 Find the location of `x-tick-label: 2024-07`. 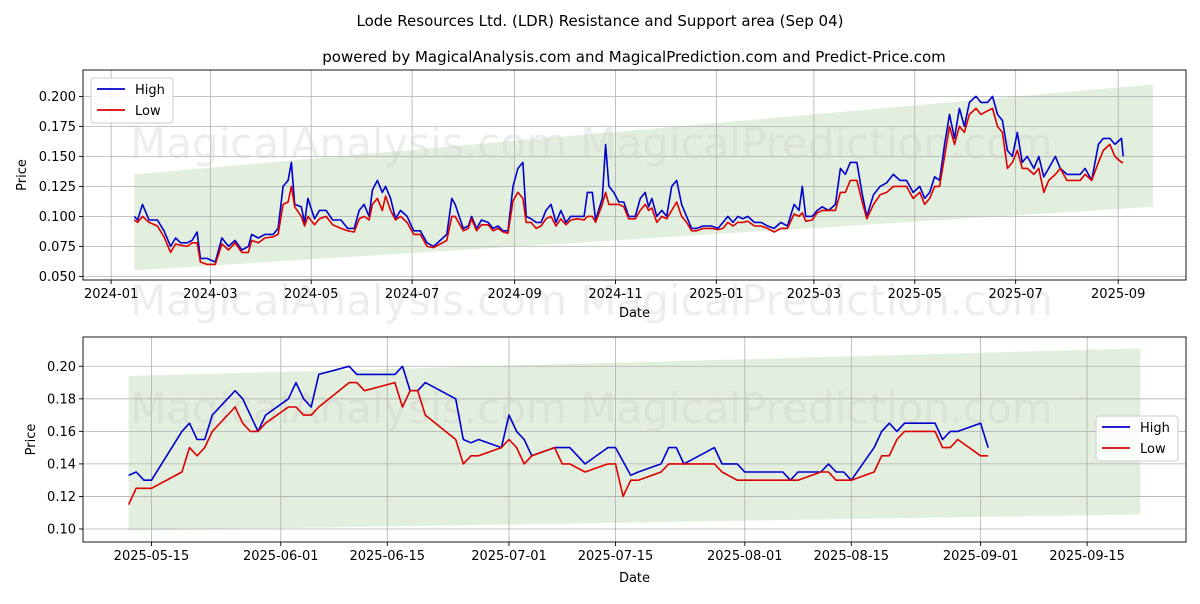

x-tick-label: 2024-07 is located at coordinates (412, 294).